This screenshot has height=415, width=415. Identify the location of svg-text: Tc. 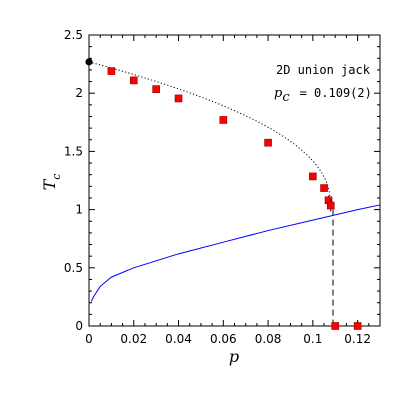
(51, 182).